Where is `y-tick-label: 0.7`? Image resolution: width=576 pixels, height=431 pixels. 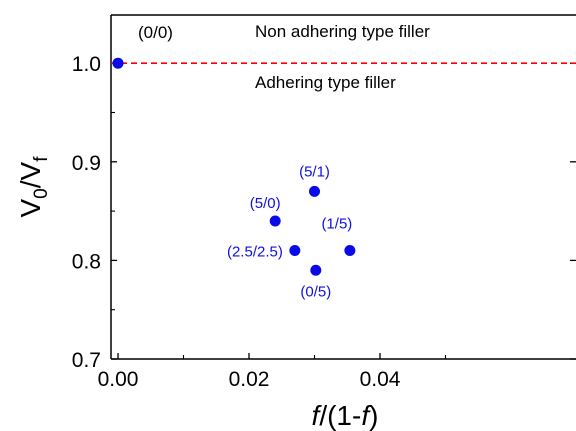 y-tick-label: 0.7 is located at coordinates (86, 360).